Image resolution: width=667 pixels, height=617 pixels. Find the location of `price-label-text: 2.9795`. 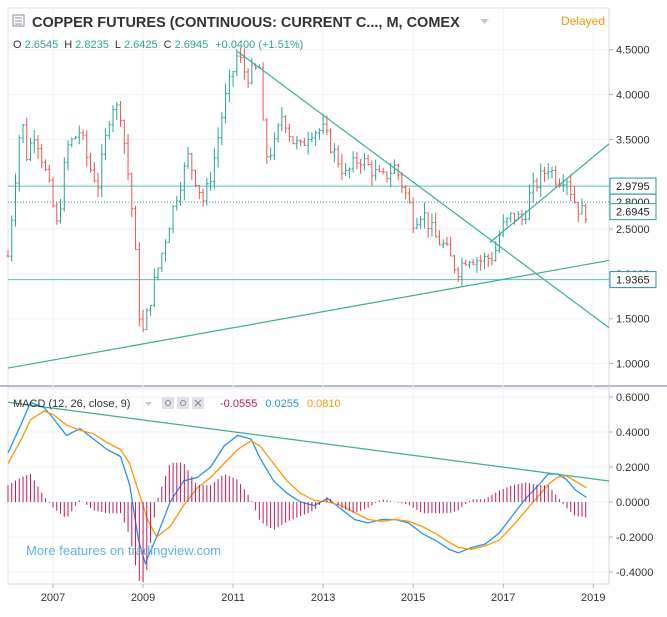

price-label-text: 2.9795 is located at coordinates (633, 187).